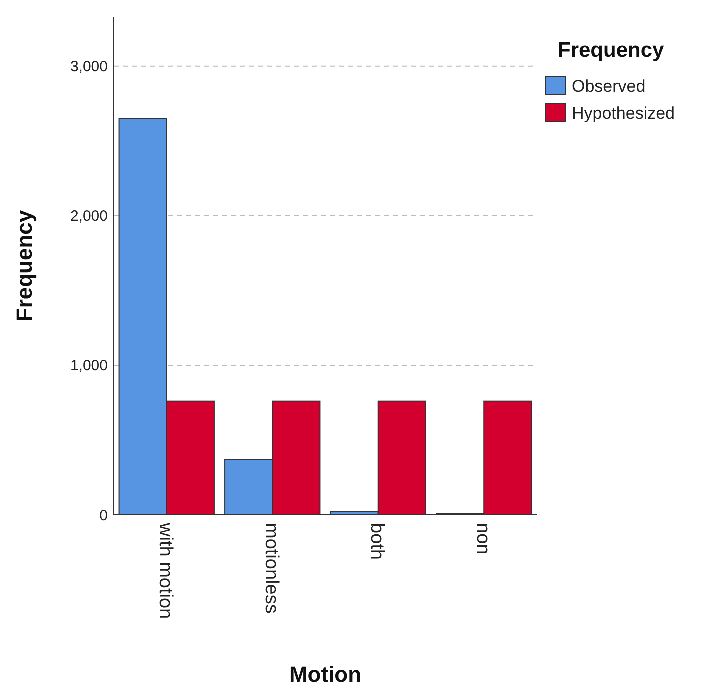 This screenshot has height=693, width=704. What do you see at coordinates (24, 266) in the screenshot?
I see `y-axis-title: Frequency` at bounding box center [24, 266].